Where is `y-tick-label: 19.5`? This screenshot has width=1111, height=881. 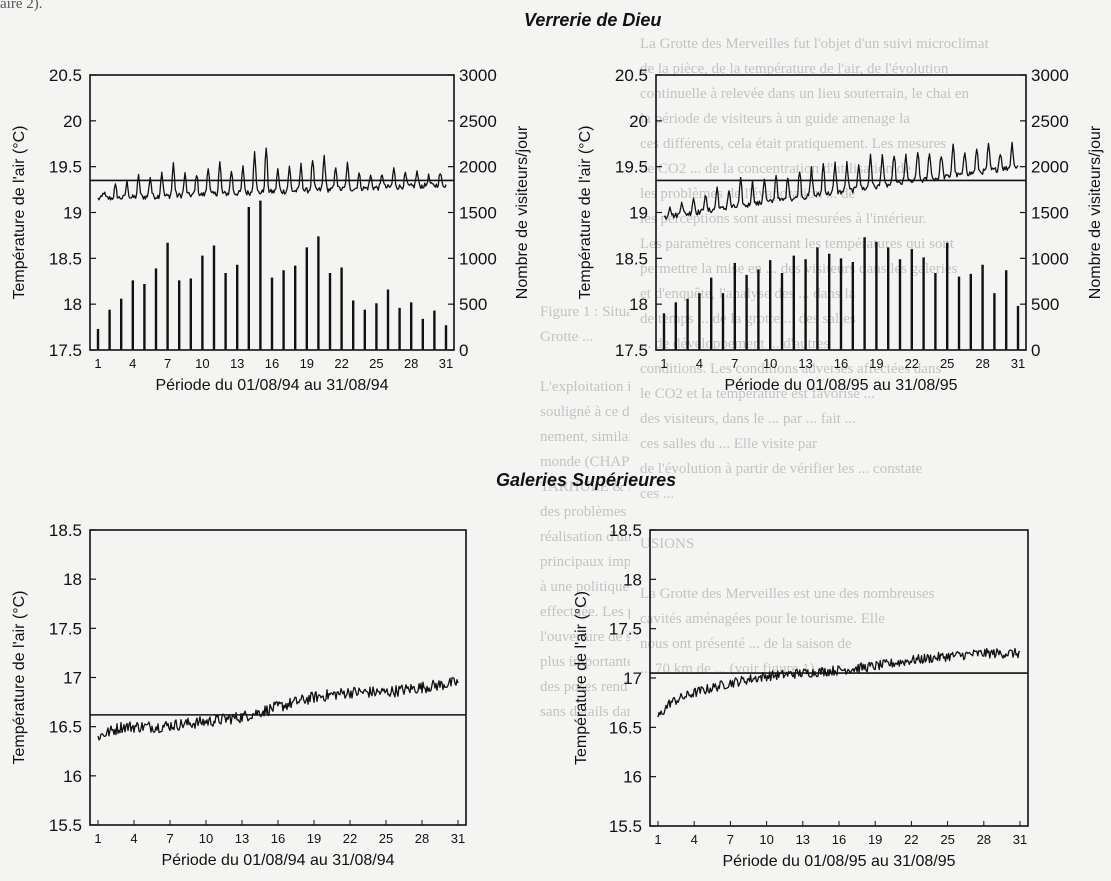 y-tick-label: 19.5 is located at coordinates (65, 167).